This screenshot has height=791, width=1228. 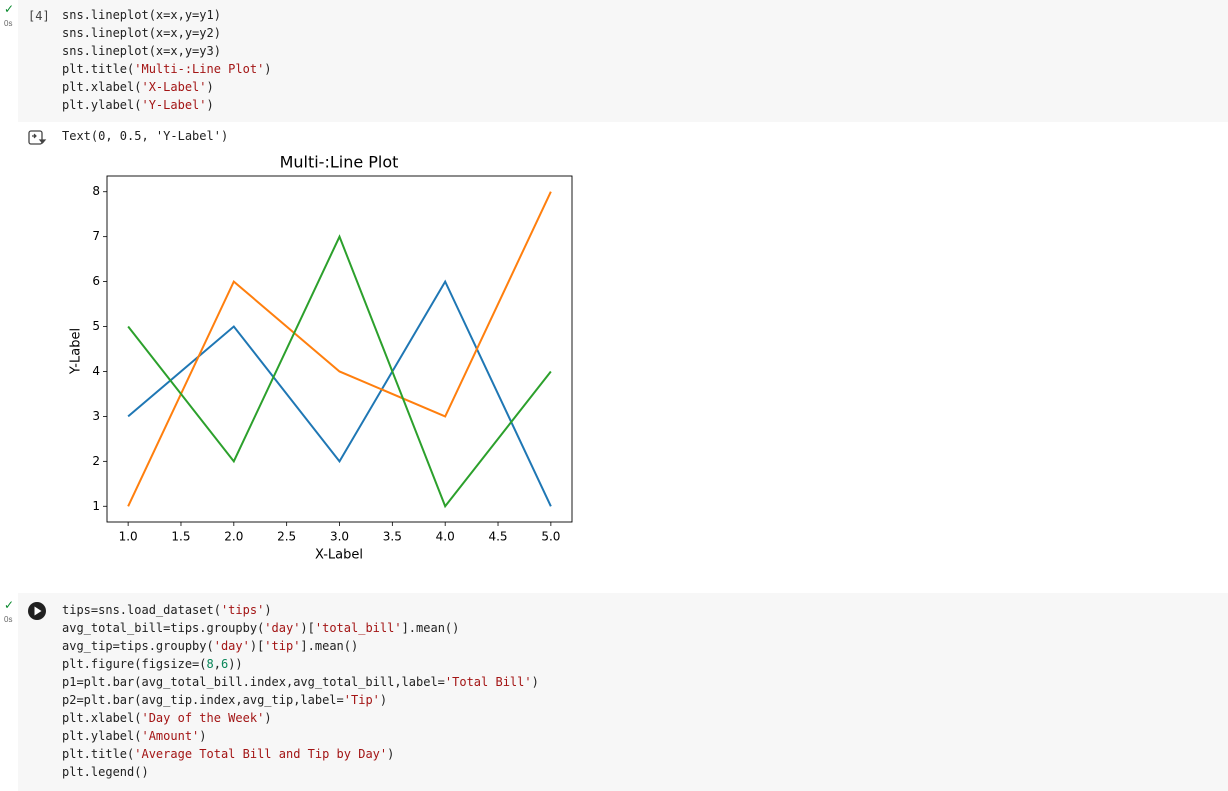 What do you see at coordinates (233, 537) in the screenshot?
I see `x-tick-label: 2.0` at bounding box center [233, 537].